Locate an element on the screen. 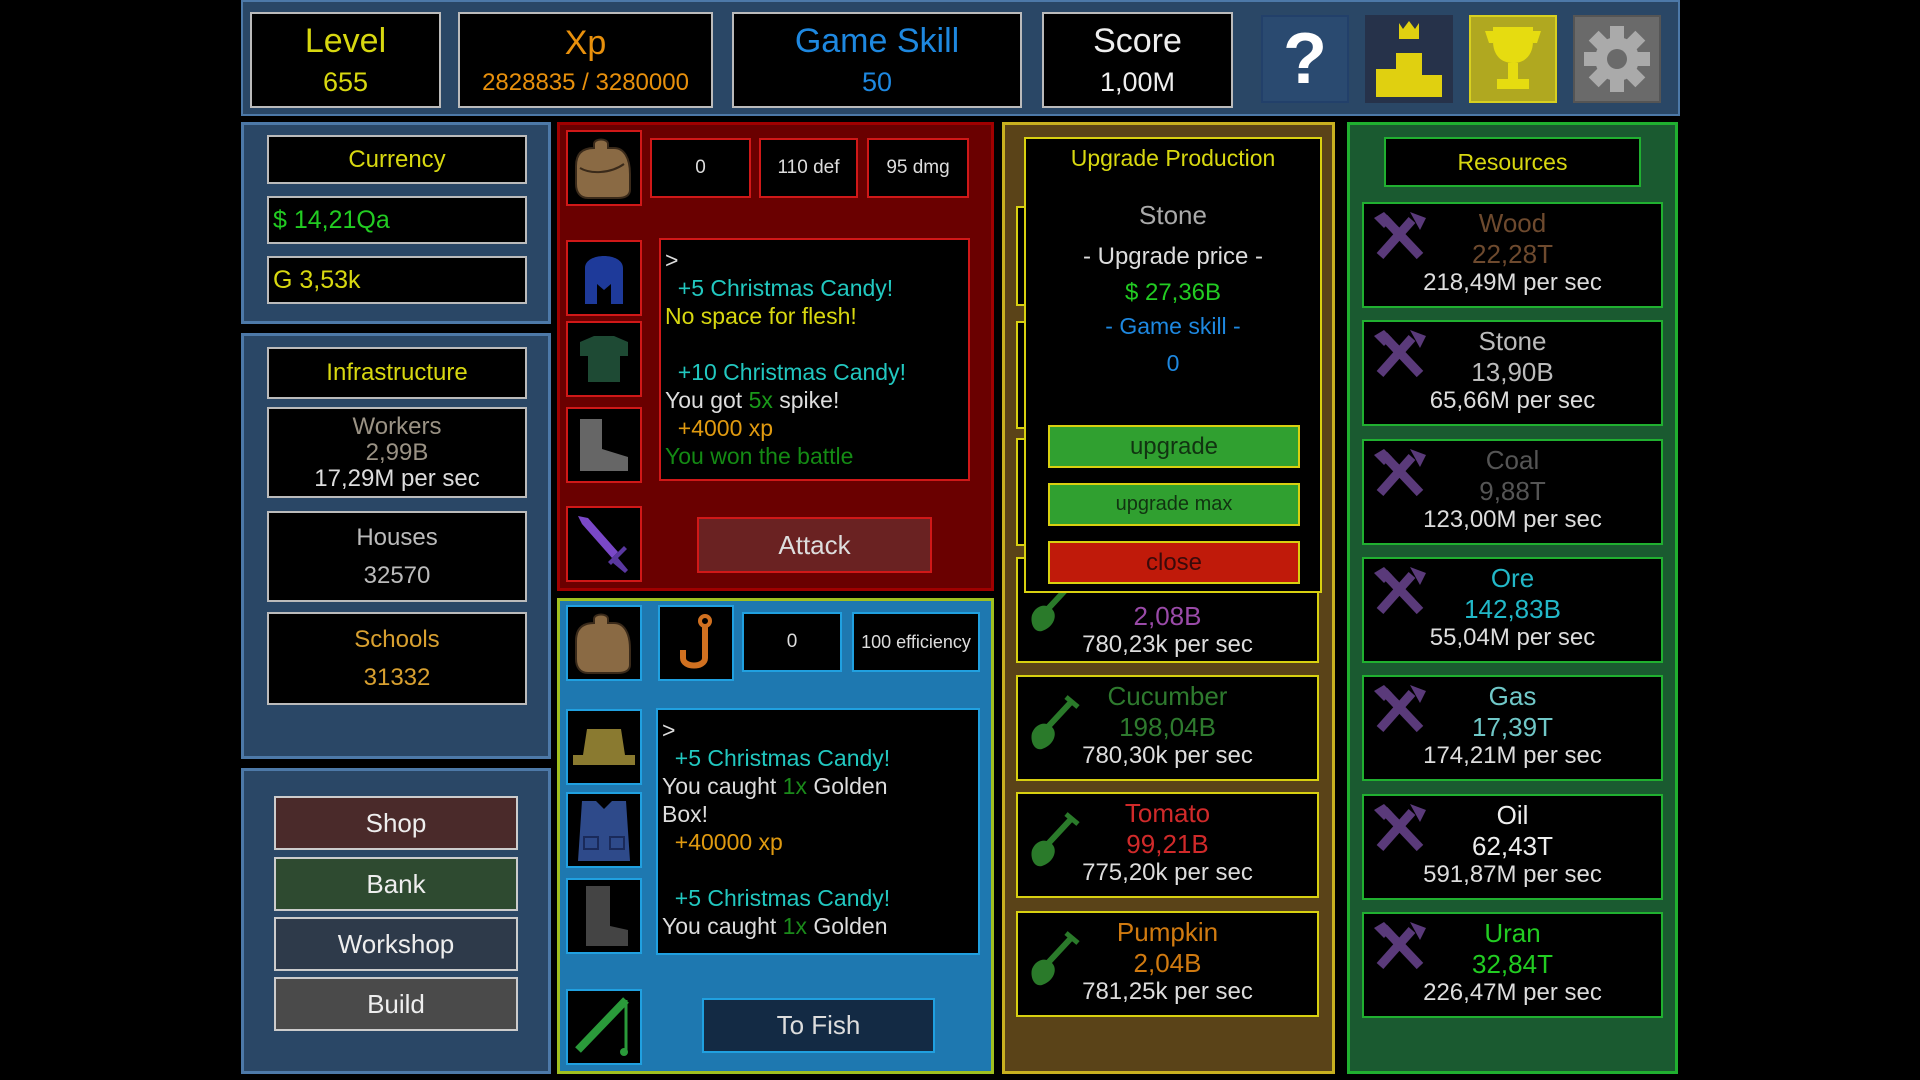 The width and height of the screenshot is (1920, 1080). item-amount: 32,84T is located at coordinates (1512, 963).